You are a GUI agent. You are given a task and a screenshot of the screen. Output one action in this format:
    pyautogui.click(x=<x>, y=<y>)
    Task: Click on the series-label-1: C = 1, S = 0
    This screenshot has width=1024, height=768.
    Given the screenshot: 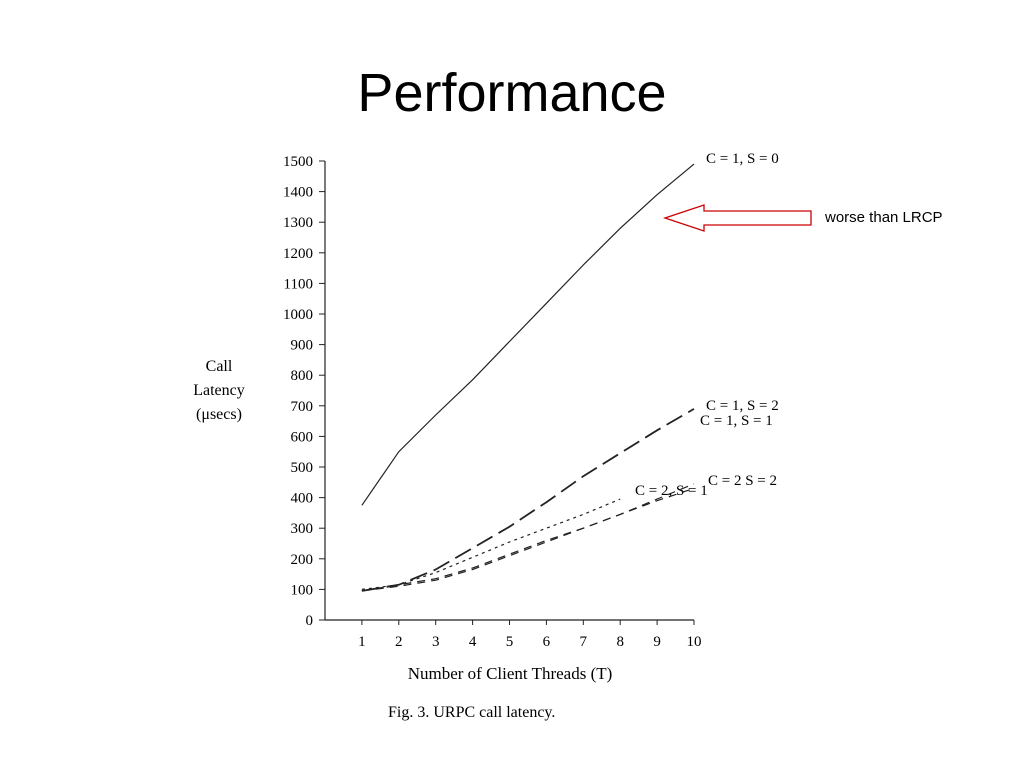 What is the action you would take?
    pyautogui.click(x=742, y=159)
    